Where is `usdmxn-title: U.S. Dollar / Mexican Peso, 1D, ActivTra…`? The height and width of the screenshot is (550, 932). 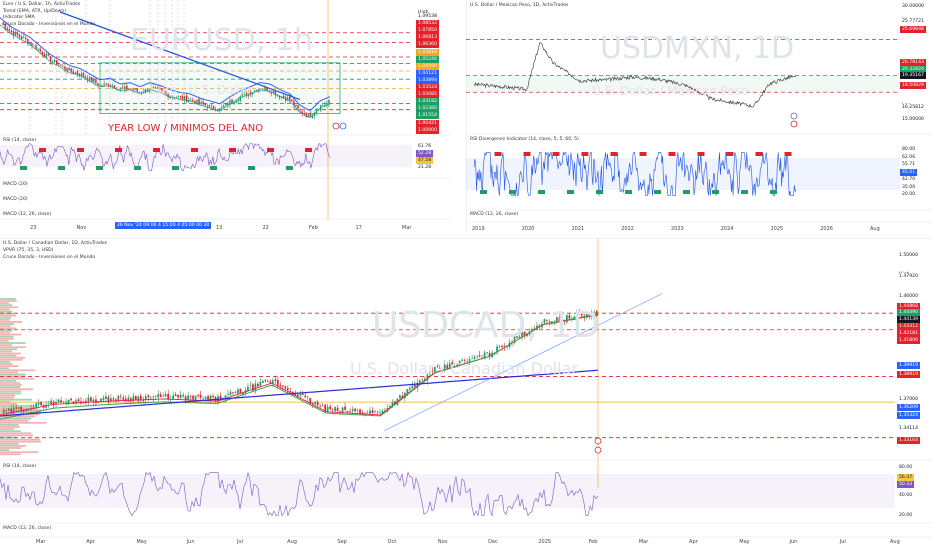 usdmxn-title: U.S. Dollar / Mexican Peso, 1D, ActivTra… is located at coordinates (519, 5).